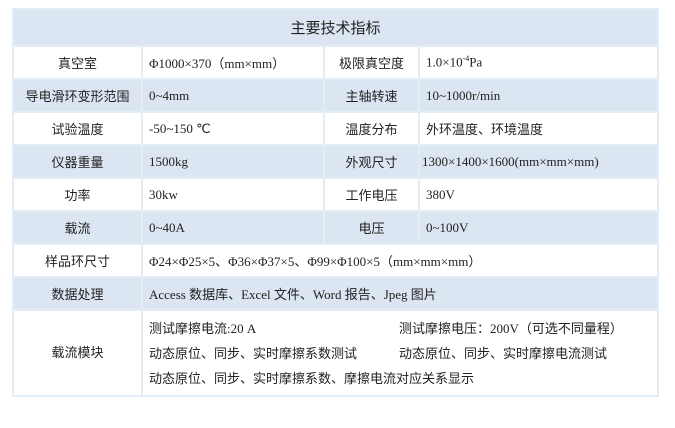  Describe the element at coordinates (538, 95) in the screenshot. I see `row-value: 10~1000r/min` at that location.